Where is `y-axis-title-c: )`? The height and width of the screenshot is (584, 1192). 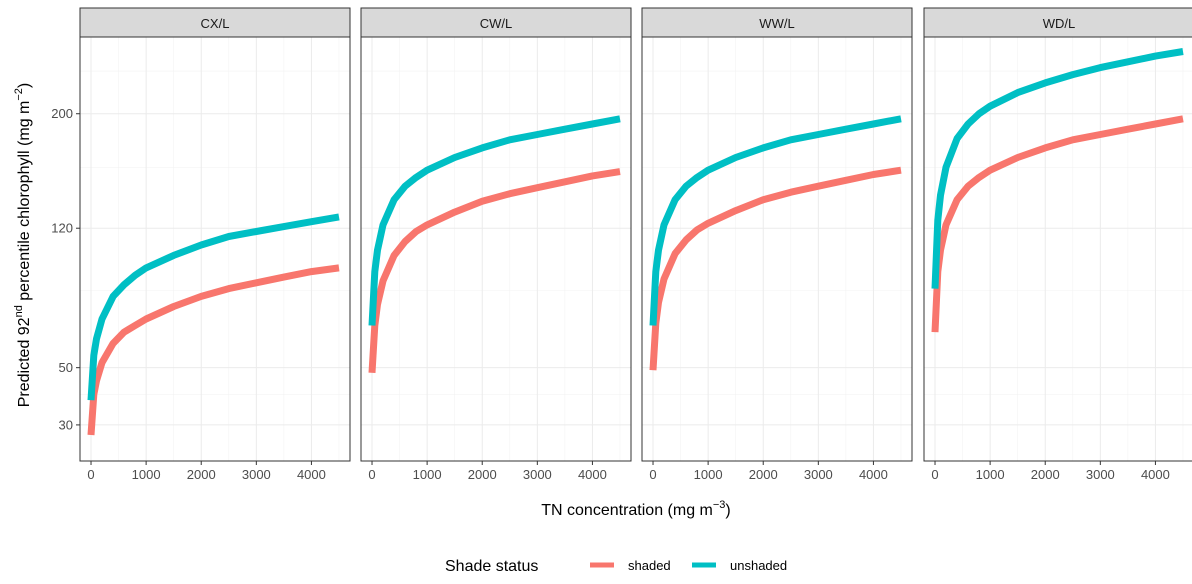 y-axis-title-c: ) is located at coordinates (24, 85).